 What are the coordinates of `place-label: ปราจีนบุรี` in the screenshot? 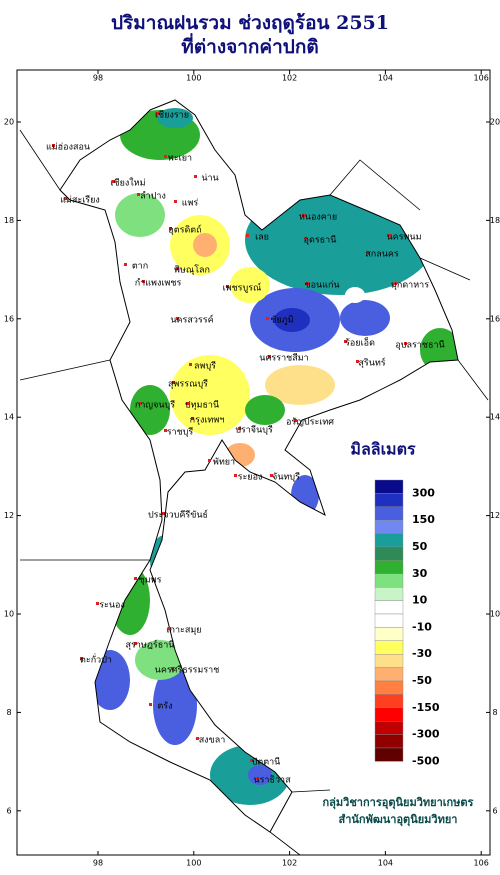 It's located at (254, 430).